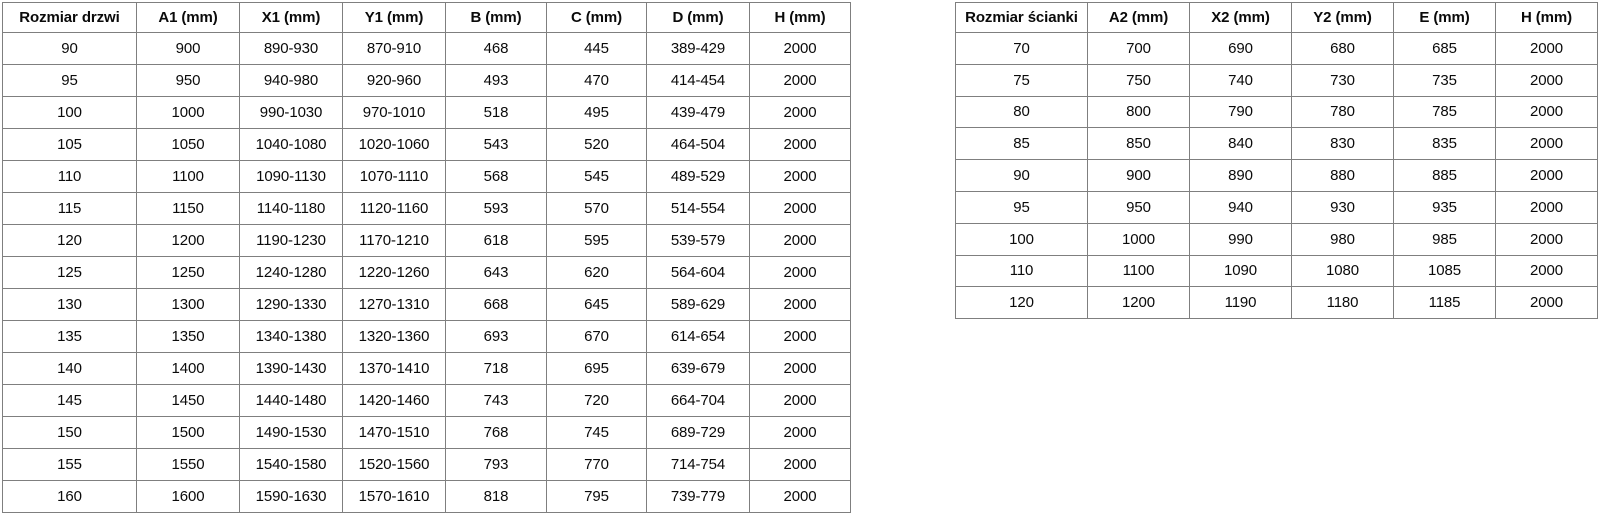 Image resolution: width=1600 pixels, height=514 pixels. What do you see at coordinates (188, 432) in the screenshot?
I see `table-cell: 1500` at bounding box center [188, 432].